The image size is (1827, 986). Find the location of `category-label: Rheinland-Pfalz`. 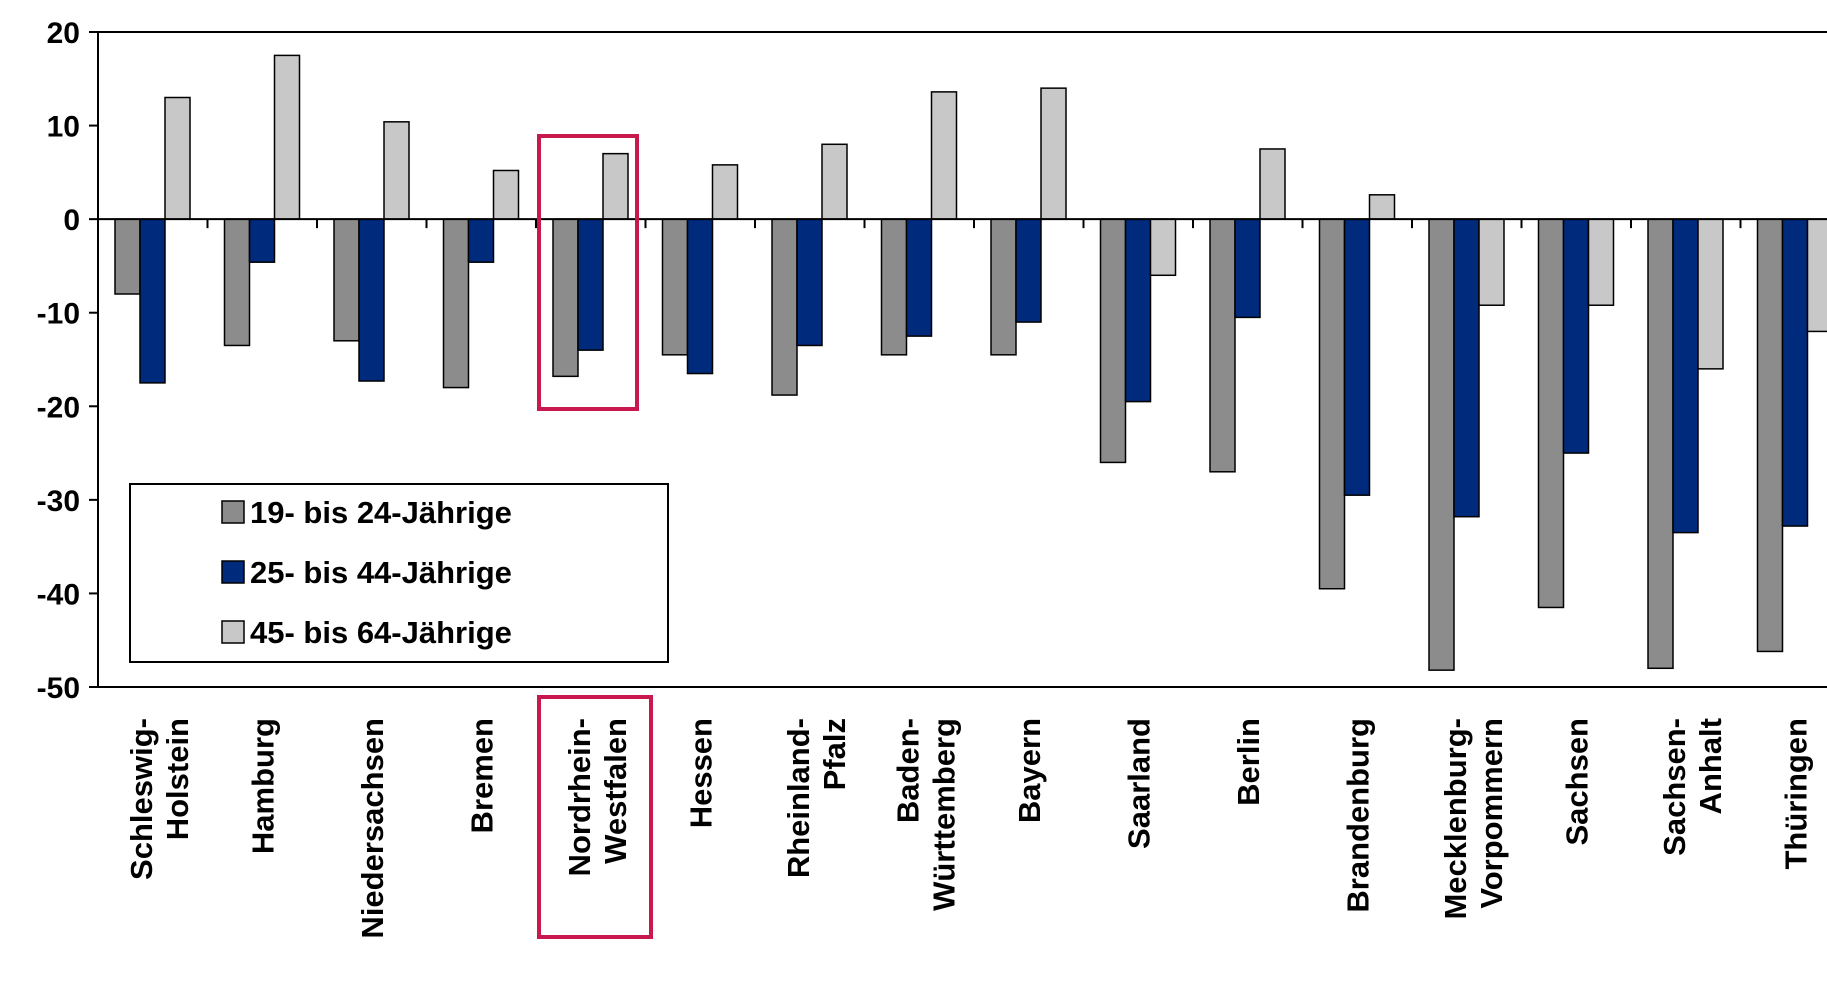

category-label: Rheinland-Pfalz is located at coordinates (816, 798).